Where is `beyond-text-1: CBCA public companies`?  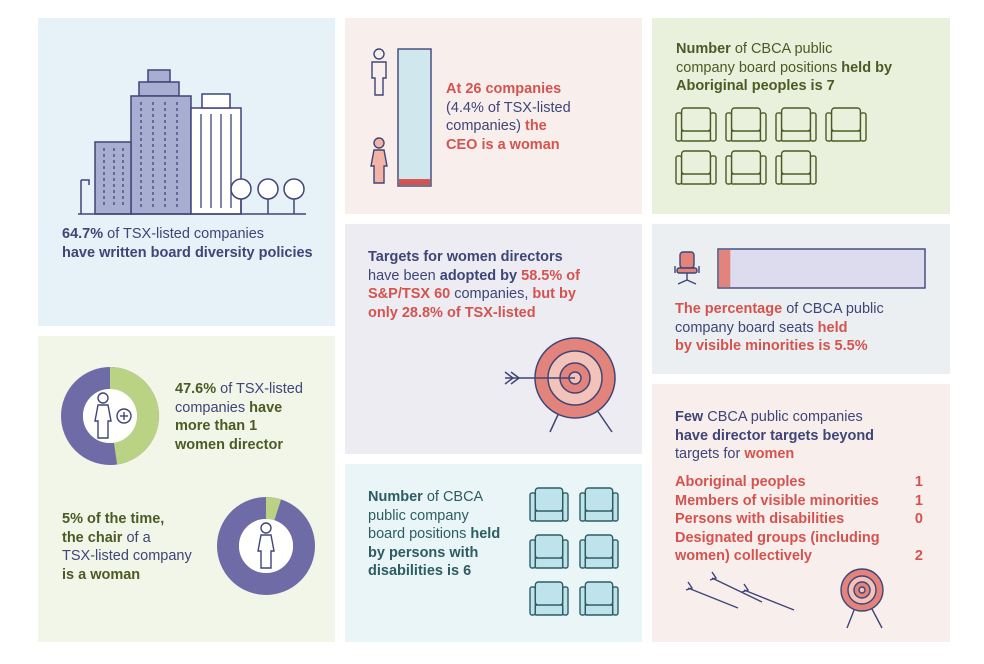
beyond-text-1: CBCA public companies is located at coordinates (783, 417).